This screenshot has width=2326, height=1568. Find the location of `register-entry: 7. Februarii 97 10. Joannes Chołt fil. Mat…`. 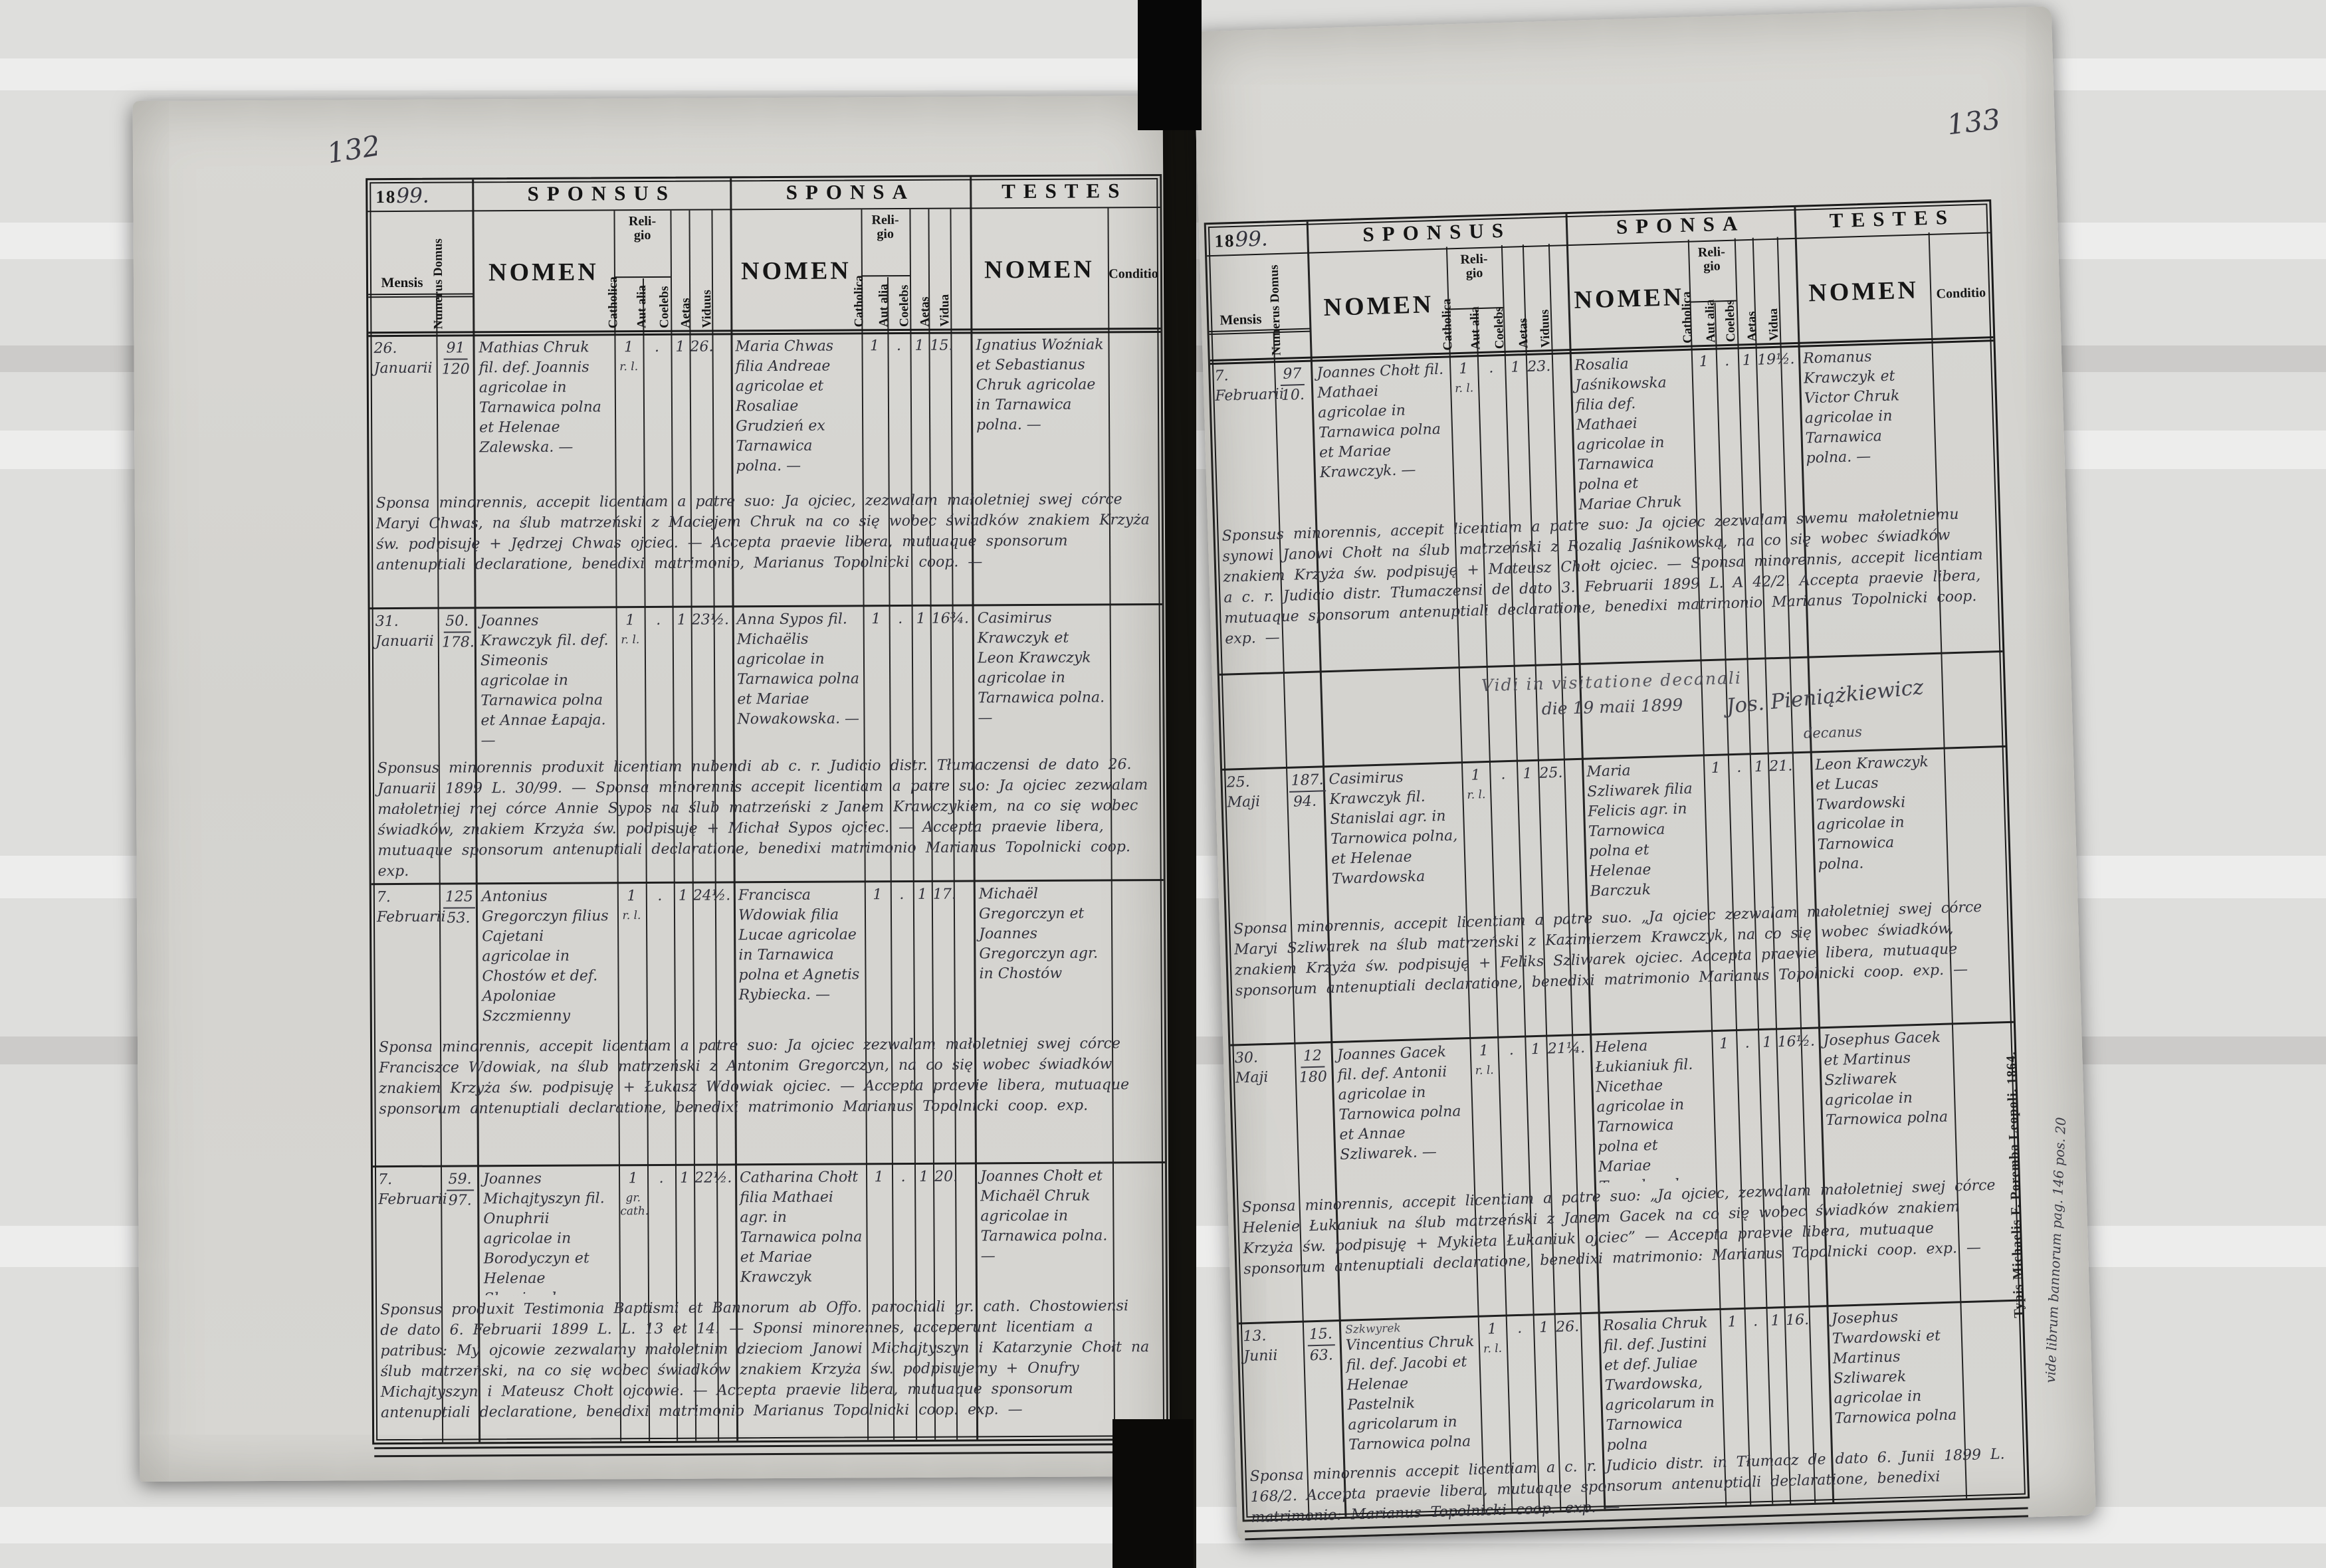

register-entry: 7. Februarii 97 10. Joannes Chołt fil. Mat… is located at coordinates (1604, 431).